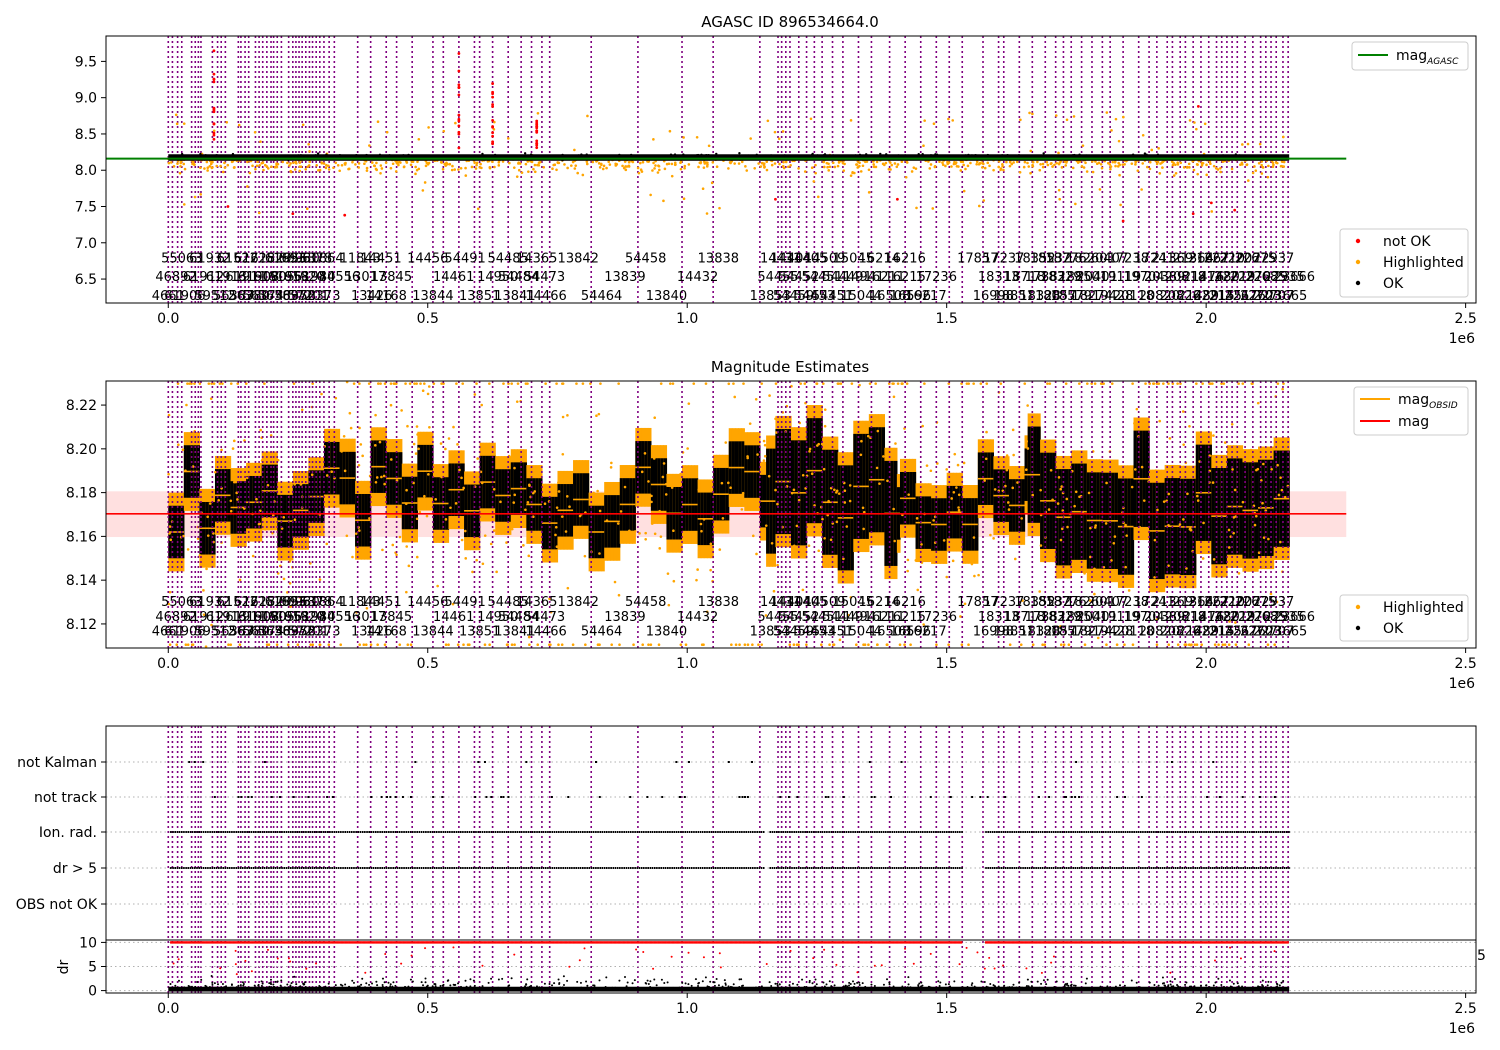  I want to click on obsid-label: 61908, so click(258, 617).